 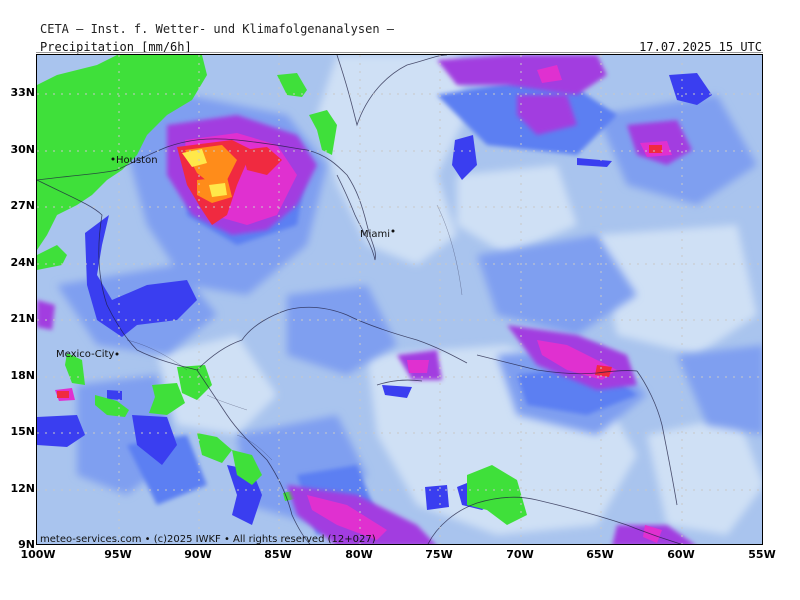 I want to click on lat-label-12n: 12N, so click(x=22, y=488).